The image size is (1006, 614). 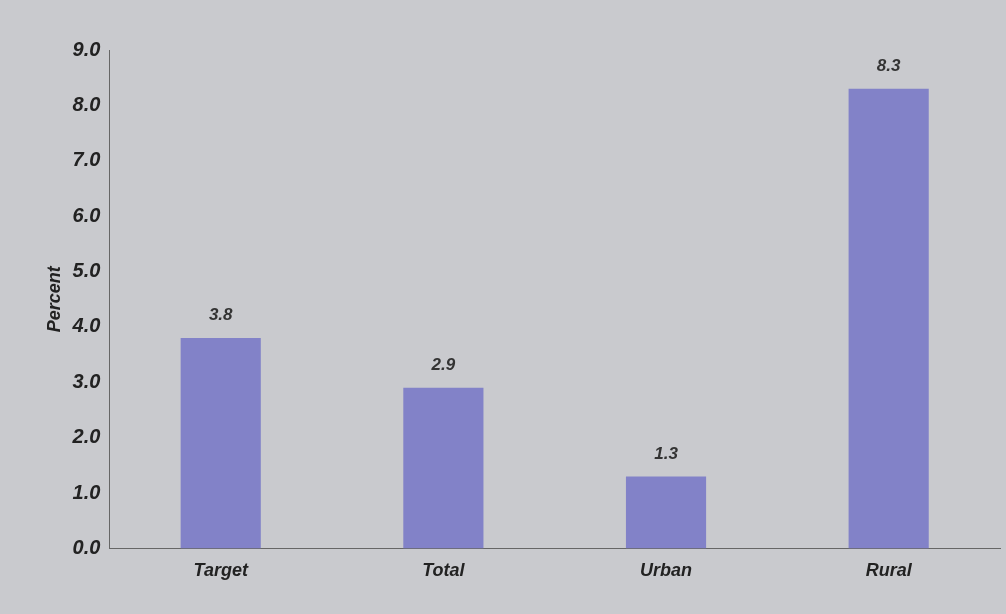 I want to click on data-label: 1.3, so click(x=666, y=453).